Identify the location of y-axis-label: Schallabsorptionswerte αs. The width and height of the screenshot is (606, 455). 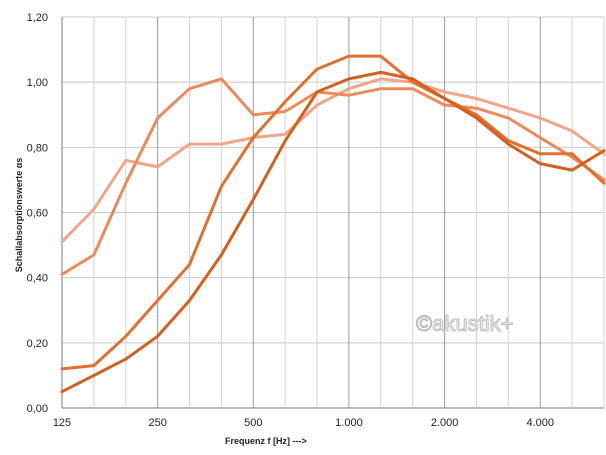
(19, 215).